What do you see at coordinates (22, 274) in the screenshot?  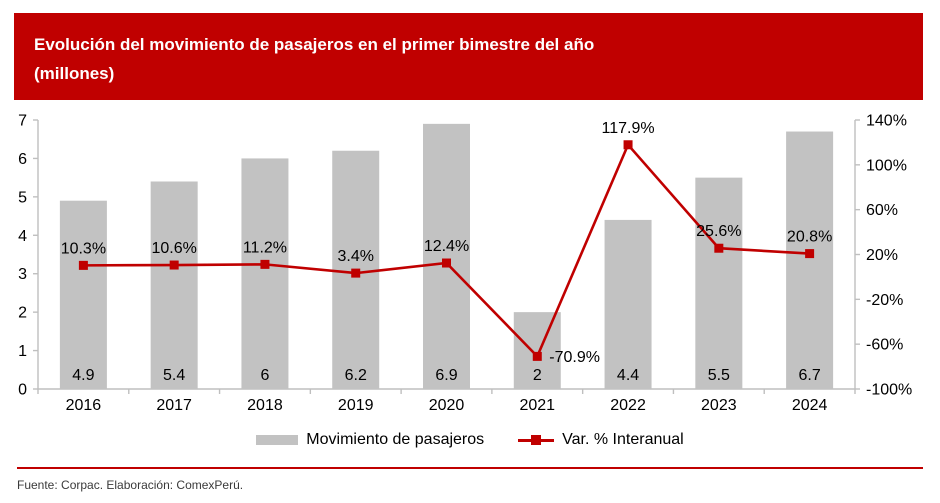 I see `left-axis-tick-label: 3` at bounding box center [22, 274].